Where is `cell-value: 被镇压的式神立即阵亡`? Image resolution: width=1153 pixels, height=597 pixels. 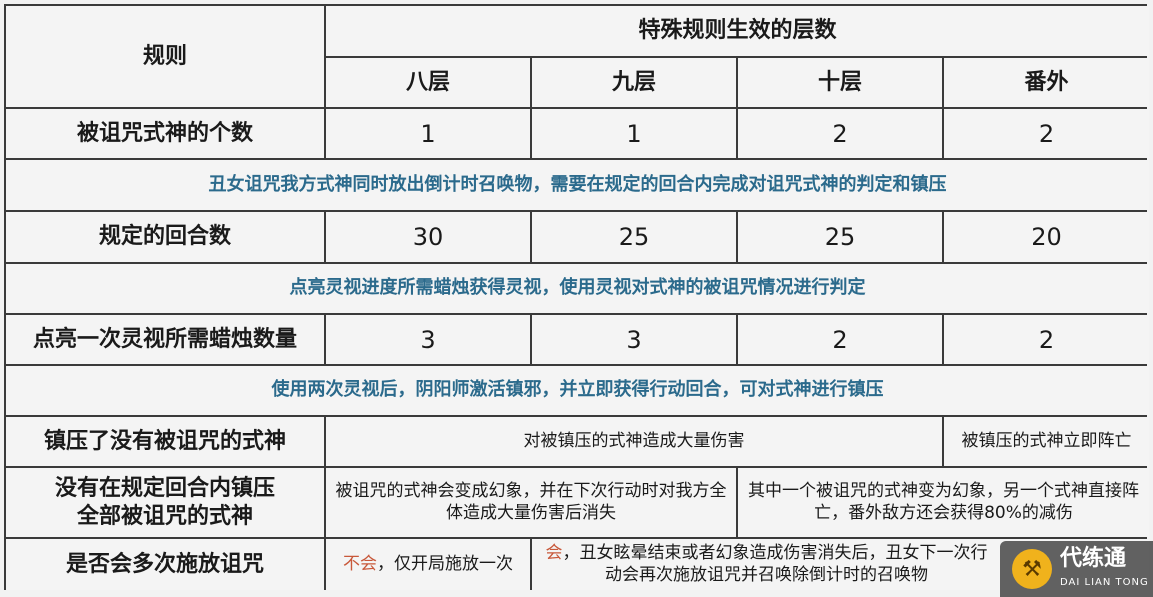
cell-value: 被镇压的式神立即阵亡 is located at coordinates (1046, 441).